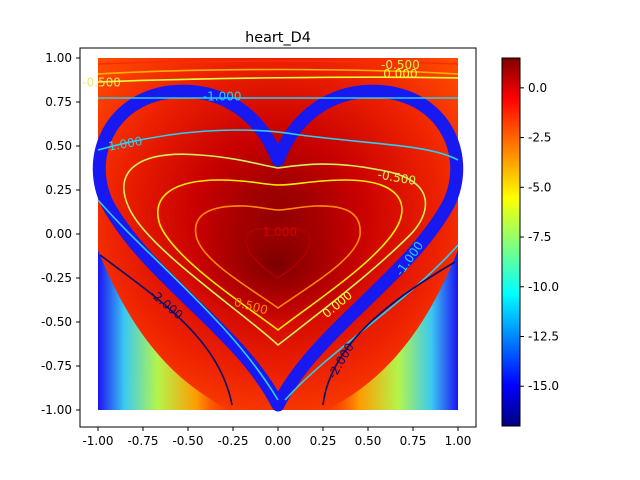 This screenshot has height=480, width=640. I want to click on x-tick-label: -0.25, so click(232, 441).